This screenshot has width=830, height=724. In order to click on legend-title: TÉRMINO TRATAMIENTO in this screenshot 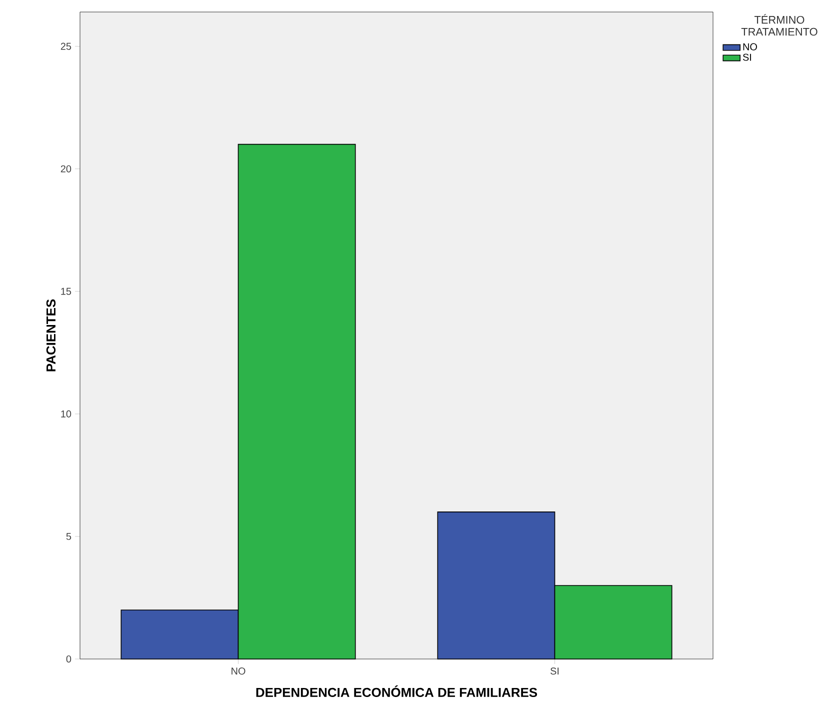, I will do `click(779, 25)`.